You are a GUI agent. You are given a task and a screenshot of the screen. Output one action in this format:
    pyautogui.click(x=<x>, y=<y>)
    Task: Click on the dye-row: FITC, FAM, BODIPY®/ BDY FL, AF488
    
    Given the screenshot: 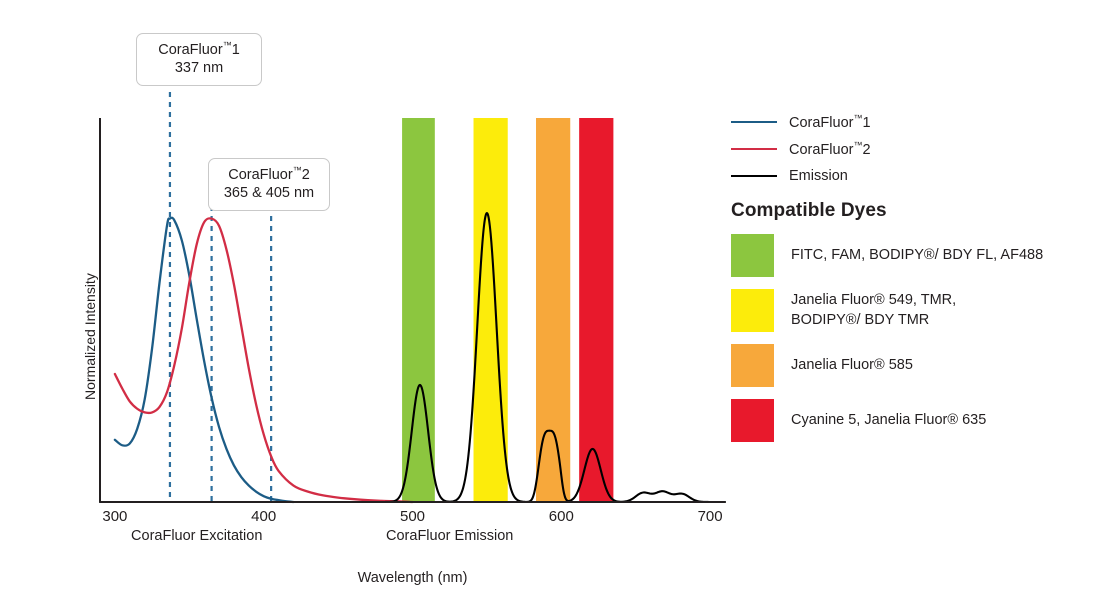 What is the action you would take?
    pyautogui.click(x=916, y=255)
    